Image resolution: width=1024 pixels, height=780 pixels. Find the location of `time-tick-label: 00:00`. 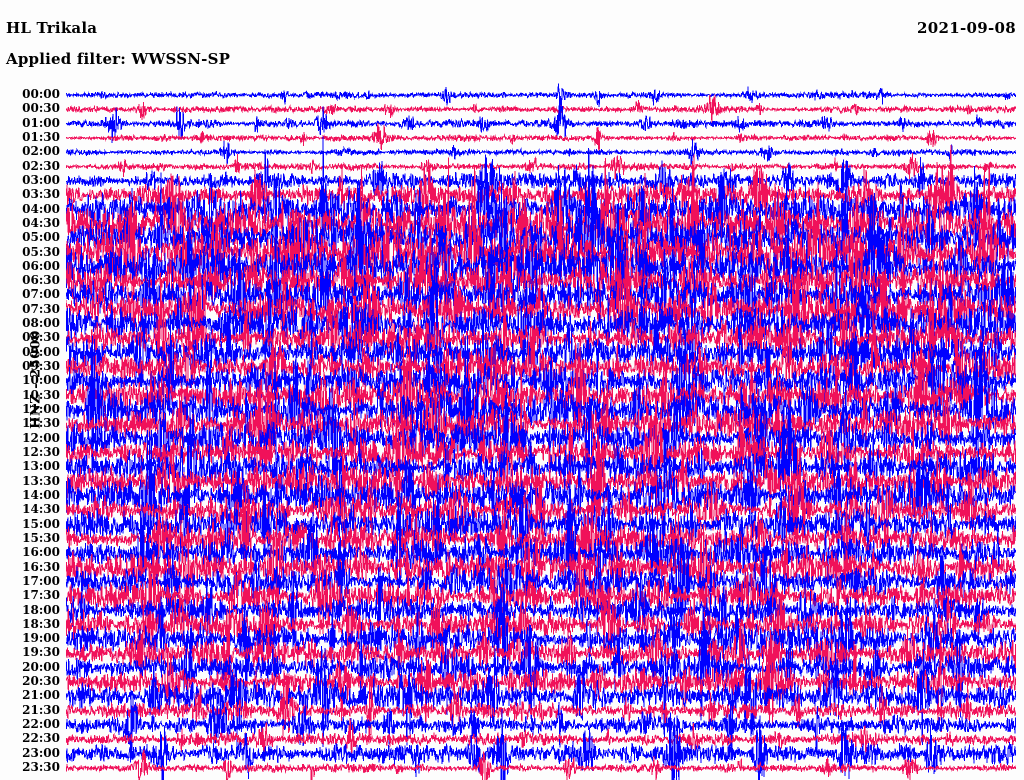

time-tick-label: 00:00 is located at coordinates (41, 94).